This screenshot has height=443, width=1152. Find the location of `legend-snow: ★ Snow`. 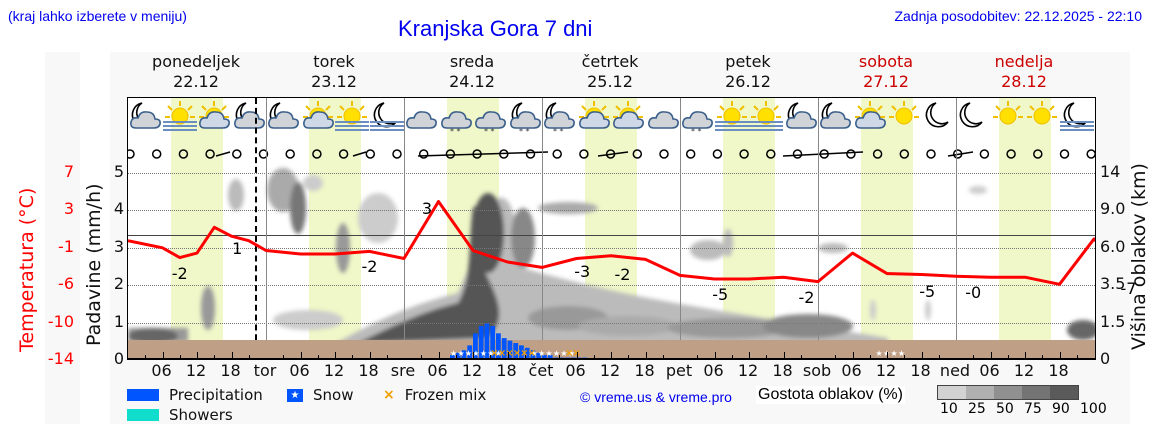

legend-snow: ★ Snow is located at coordinates (320, 395).